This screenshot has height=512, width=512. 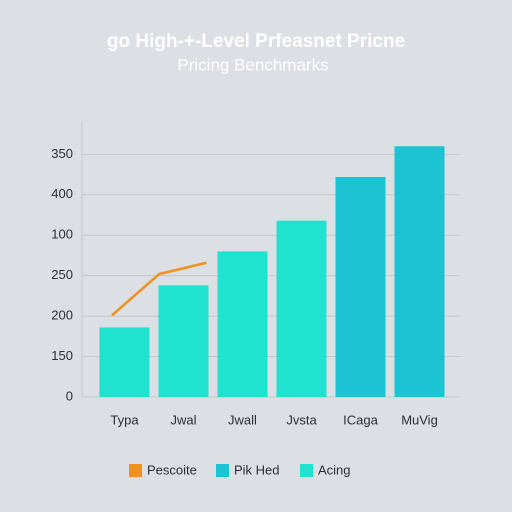 I want to click on y-tick-label: 100, so click(x=62, y=234).